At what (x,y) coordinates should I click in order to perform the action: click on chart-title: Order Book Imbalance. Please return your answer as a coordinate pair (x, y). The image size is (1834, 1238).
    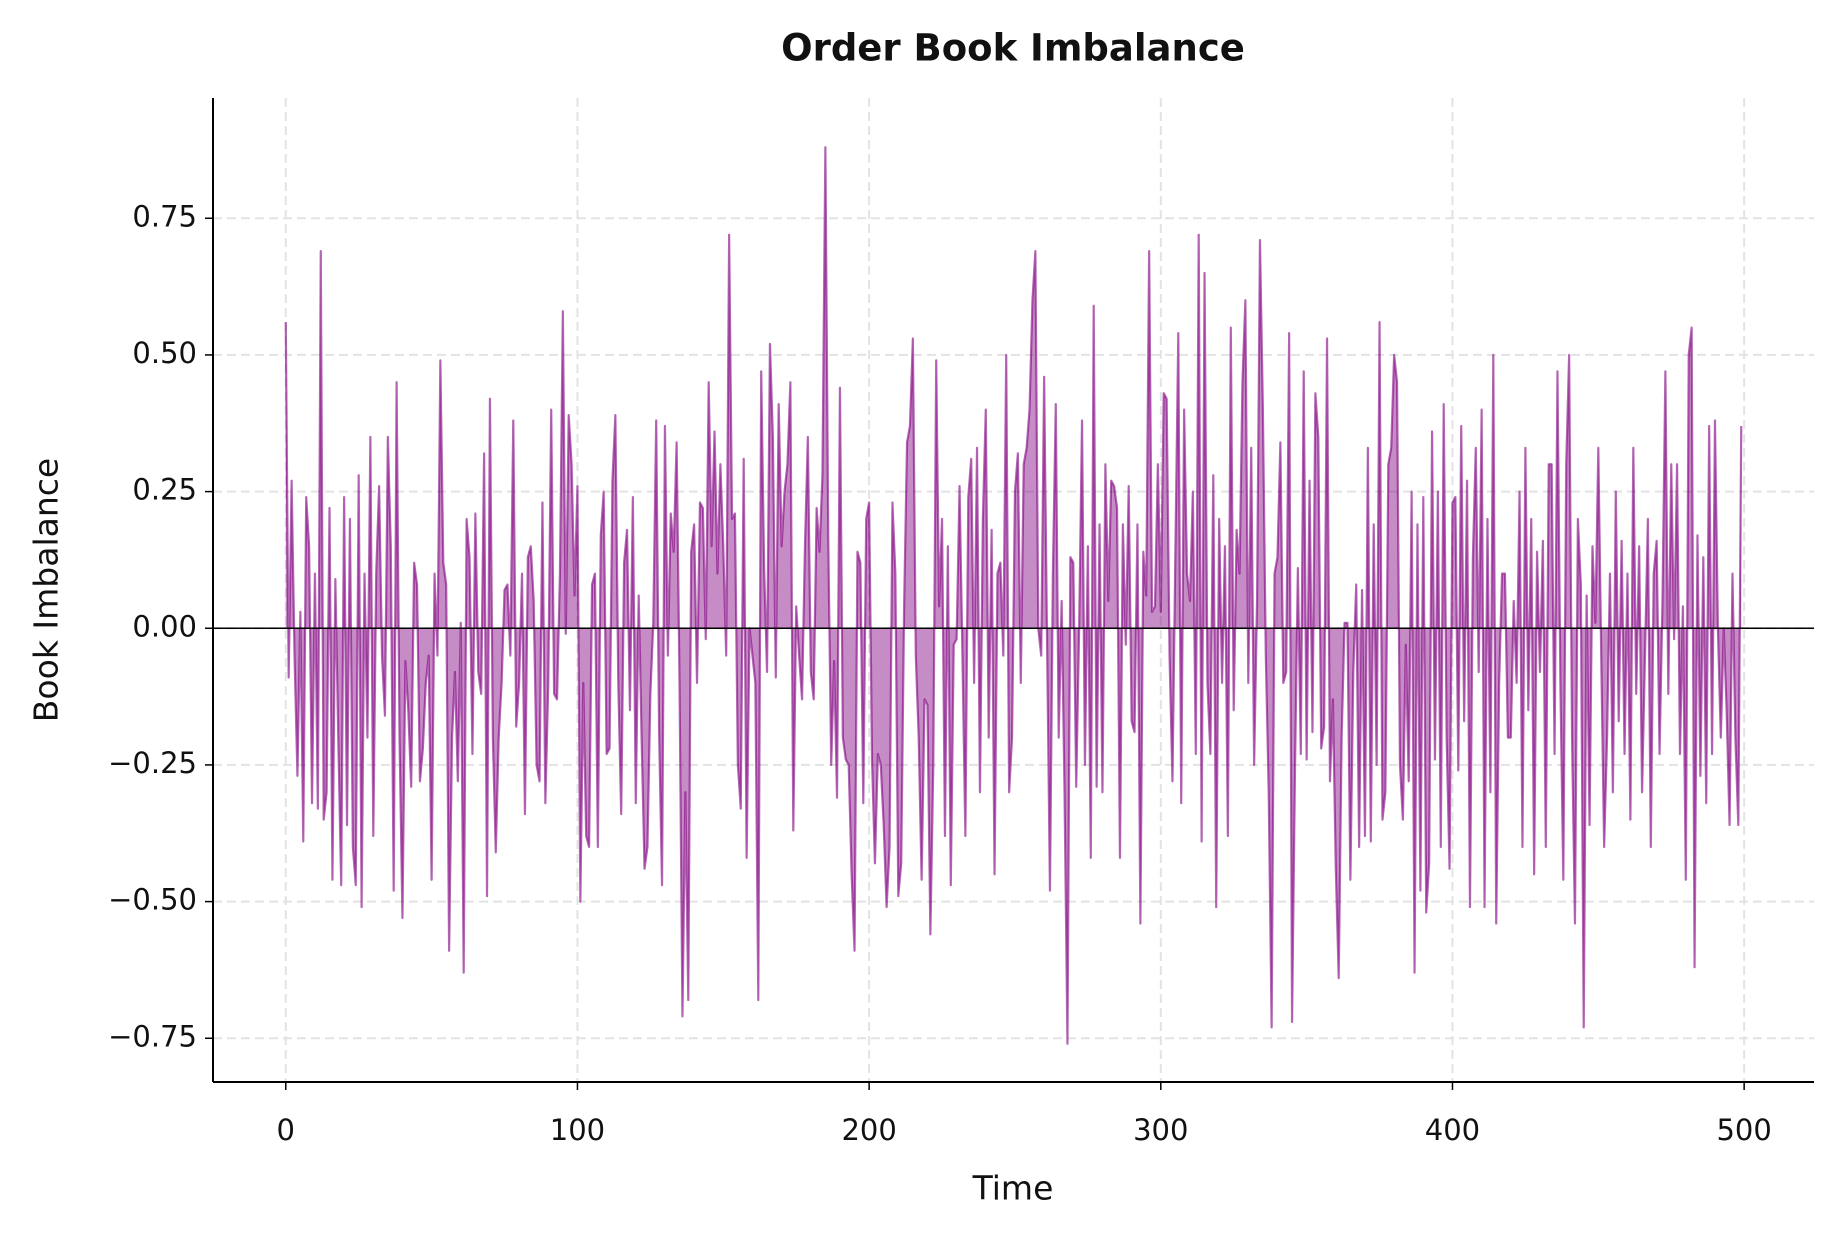
    Looking at the image, I should click on (1013, 48).